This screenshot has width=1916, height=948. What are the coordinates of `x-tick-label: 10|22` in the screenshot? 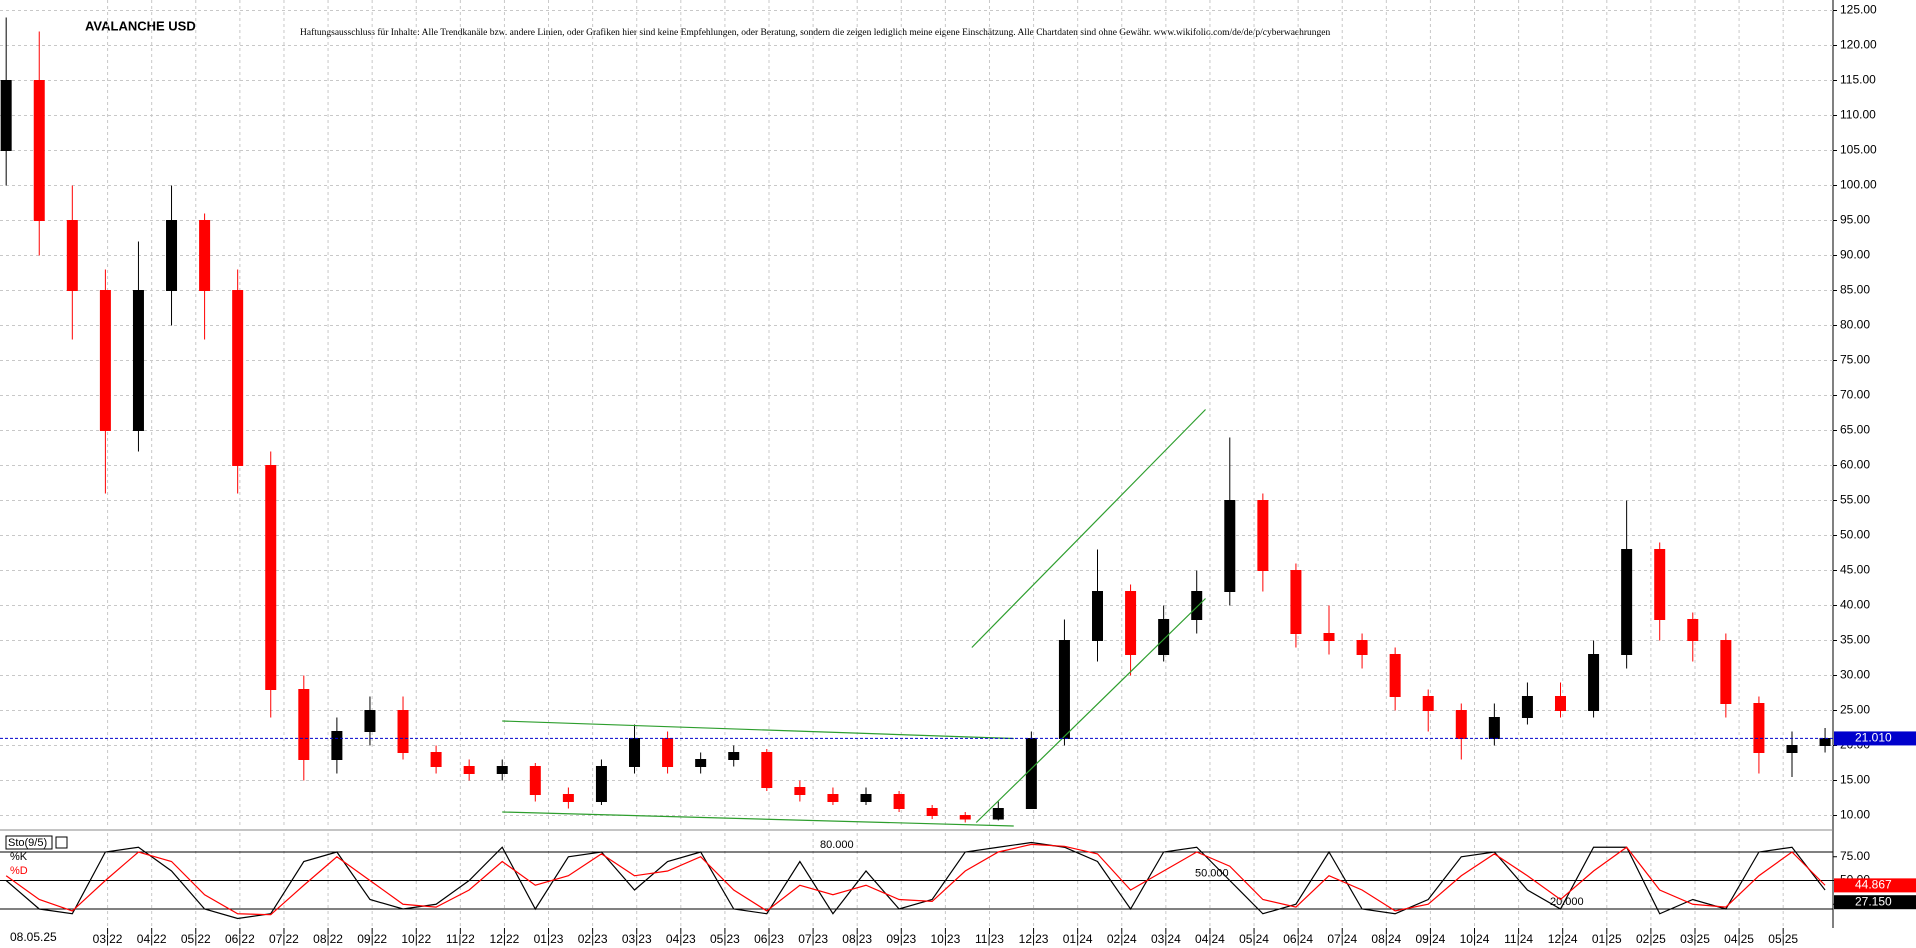 It's located at (416, 939).